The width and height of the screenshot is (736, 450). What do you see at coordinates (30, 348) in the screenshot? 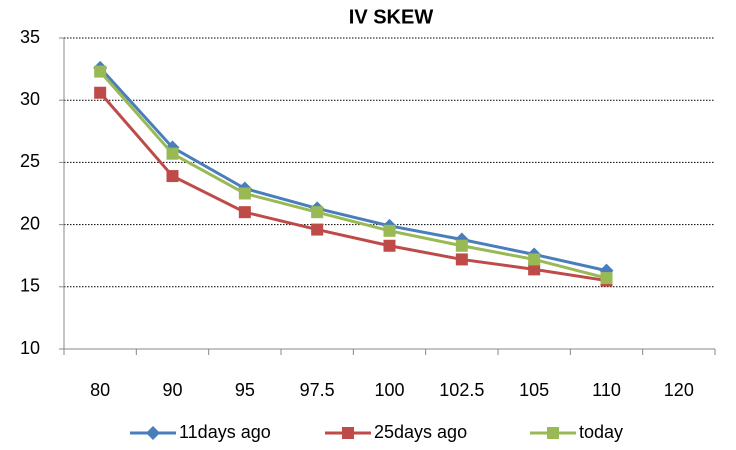
I see `y-tick-label: 10` at bounding box center [30, 348].